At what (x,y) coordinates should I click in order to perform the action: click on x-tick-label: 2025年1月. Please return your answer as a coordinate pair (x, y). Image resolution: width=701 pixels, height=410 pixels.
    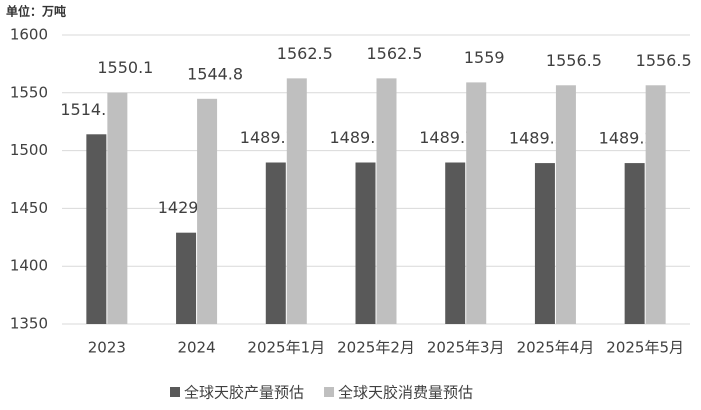
    Looking at the image, I should click on (286, 348).